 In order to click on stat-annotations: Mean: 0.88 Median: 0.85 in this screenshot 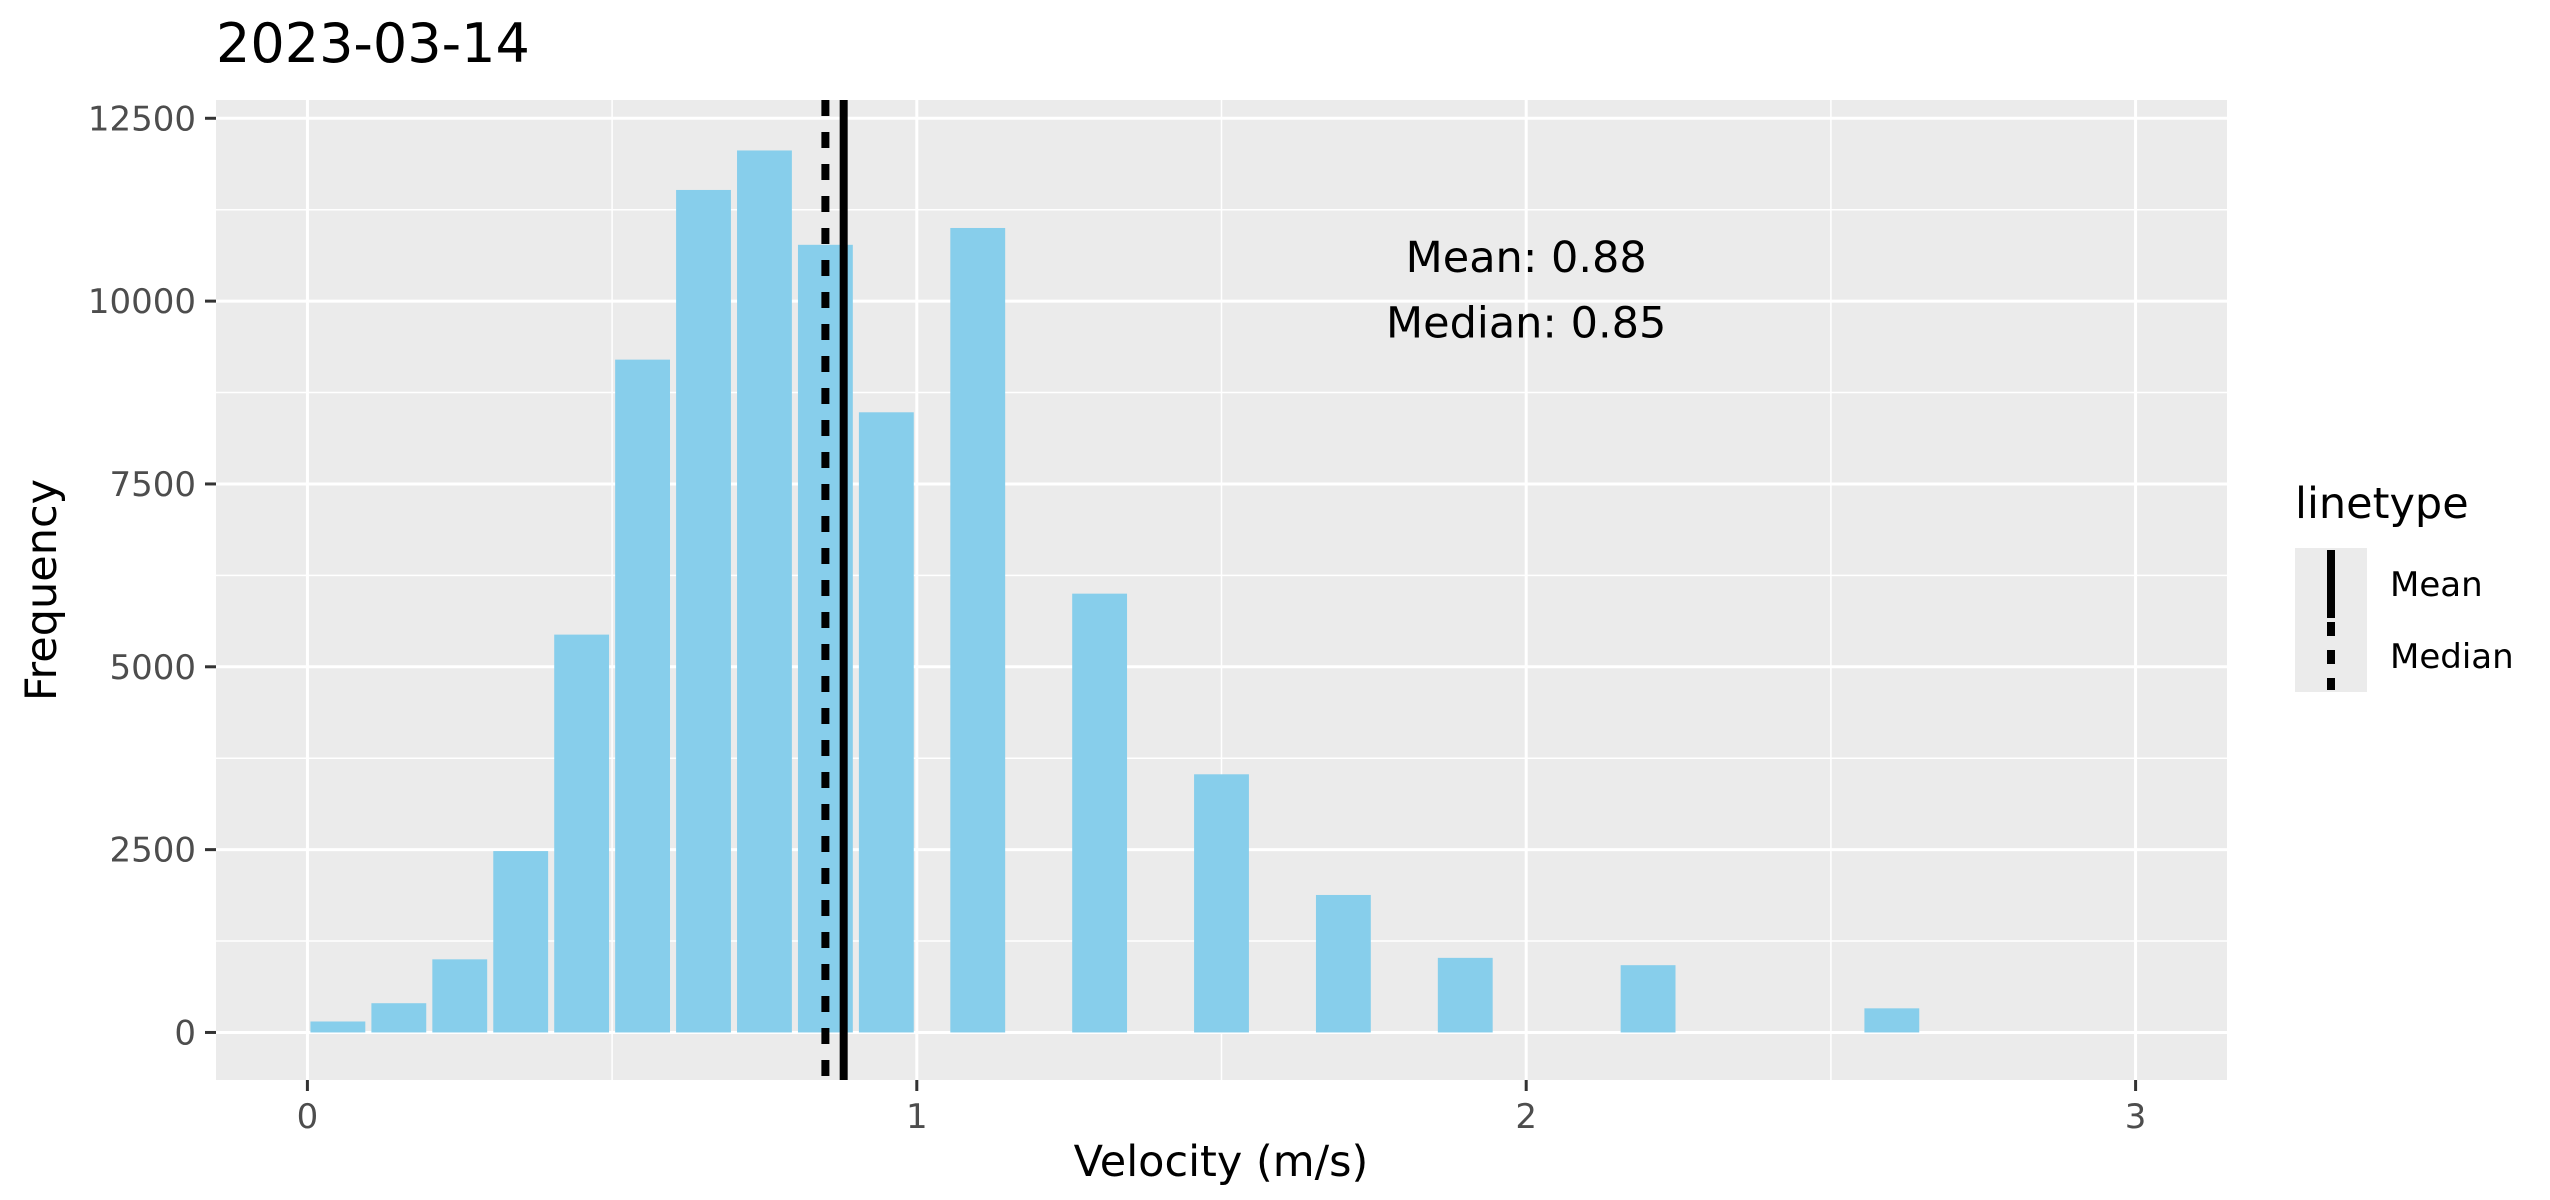, I will do `click(1526, 291)`.